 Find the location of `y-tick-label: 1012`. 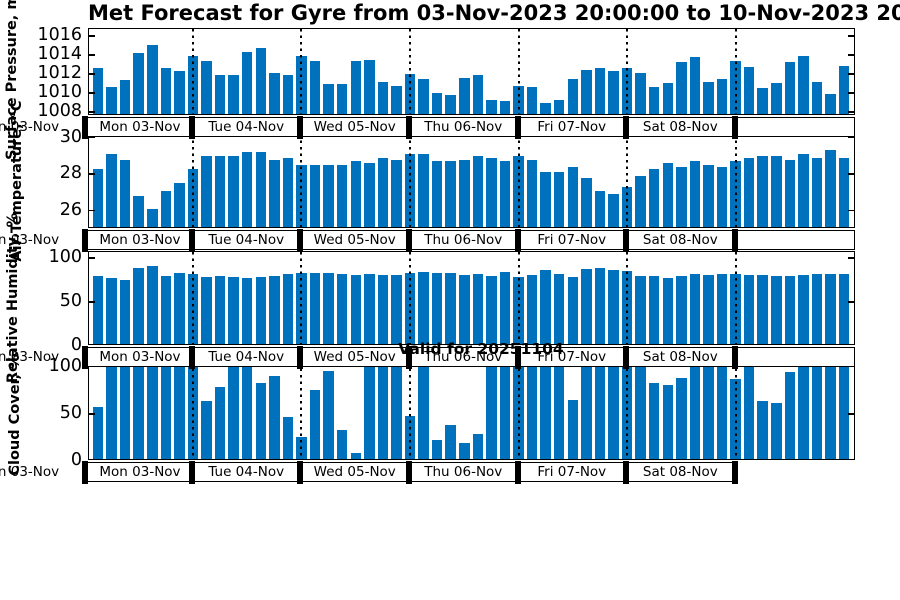

y-tick-label: 1012 is located at coordinates (59, 73).